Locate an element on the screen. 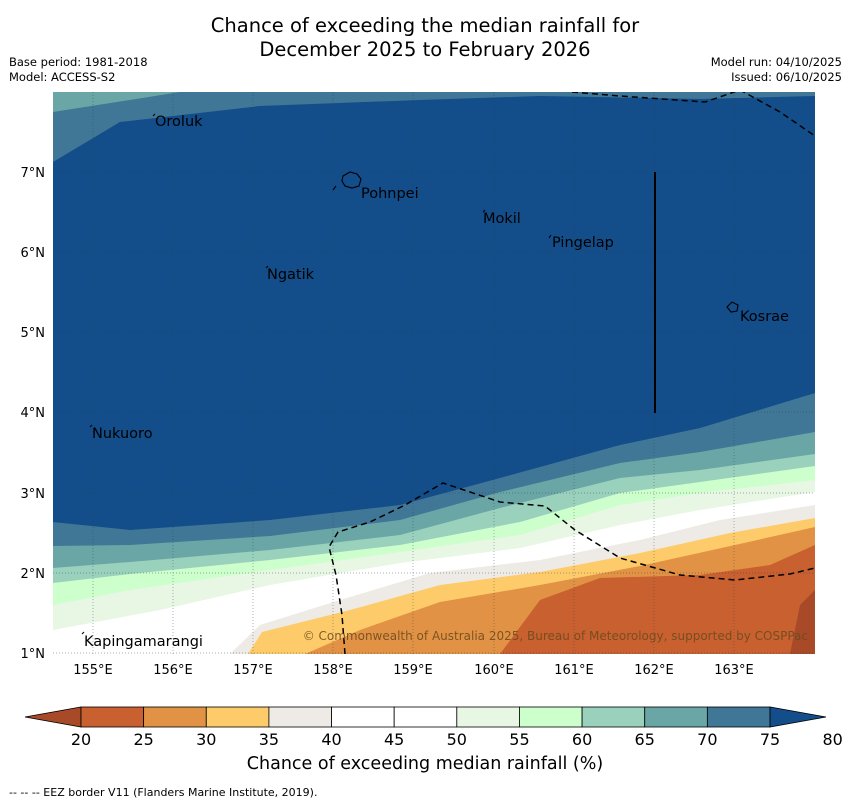  lon-label: 163°E is located at coordinates (734, 670).